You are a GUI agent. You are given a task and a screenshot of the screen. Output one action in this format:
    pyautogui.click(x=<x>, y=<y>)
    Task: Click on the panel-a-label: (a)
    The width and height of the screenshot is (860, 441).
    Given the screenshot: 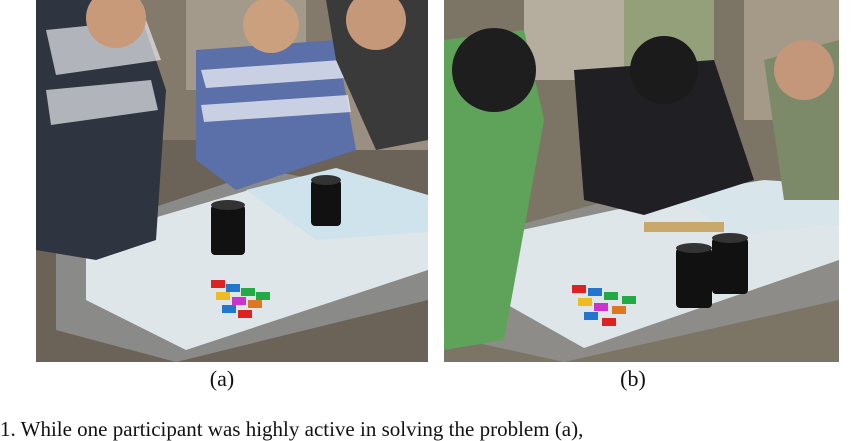 What is the action you would take?
    pyautogui.click(x=222, y=378)
    